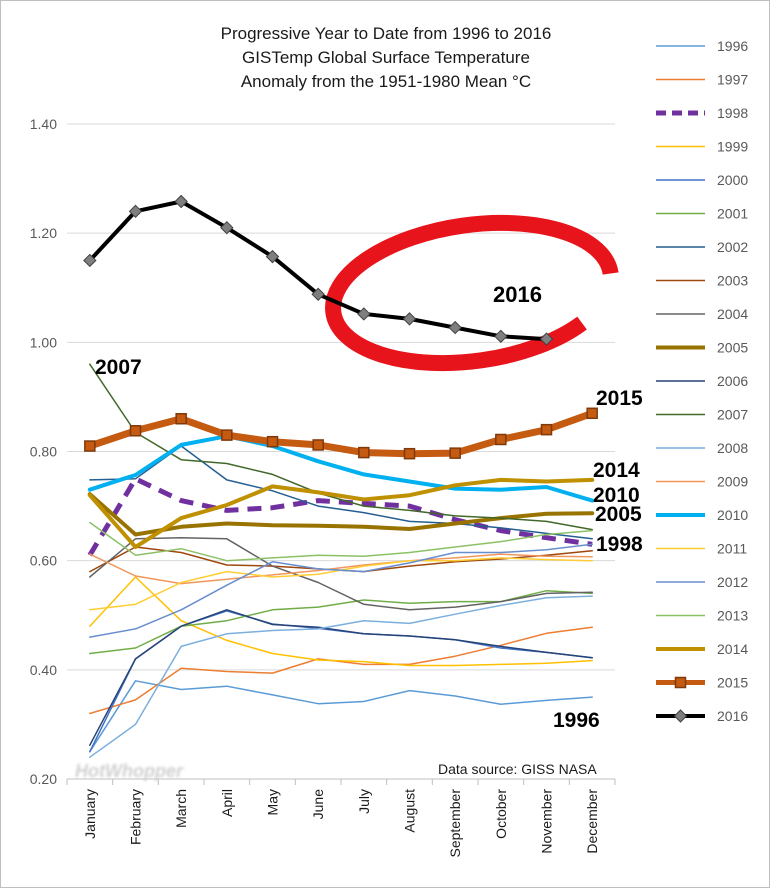 The image size is (770, 892). I want to click on series-line-1996, so click(341, 716).